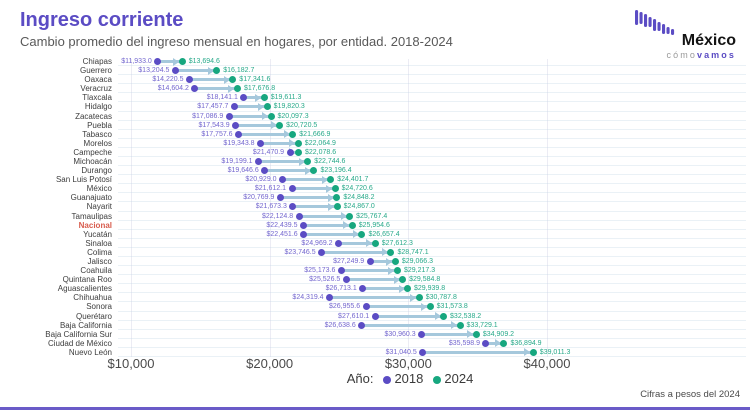 The height and width of the screenshot is (412, 750). What do you see at coordinates (413, 252) in the screenshot?
I see `value-2024: $28,747.1` at bounding box center [413, 252].